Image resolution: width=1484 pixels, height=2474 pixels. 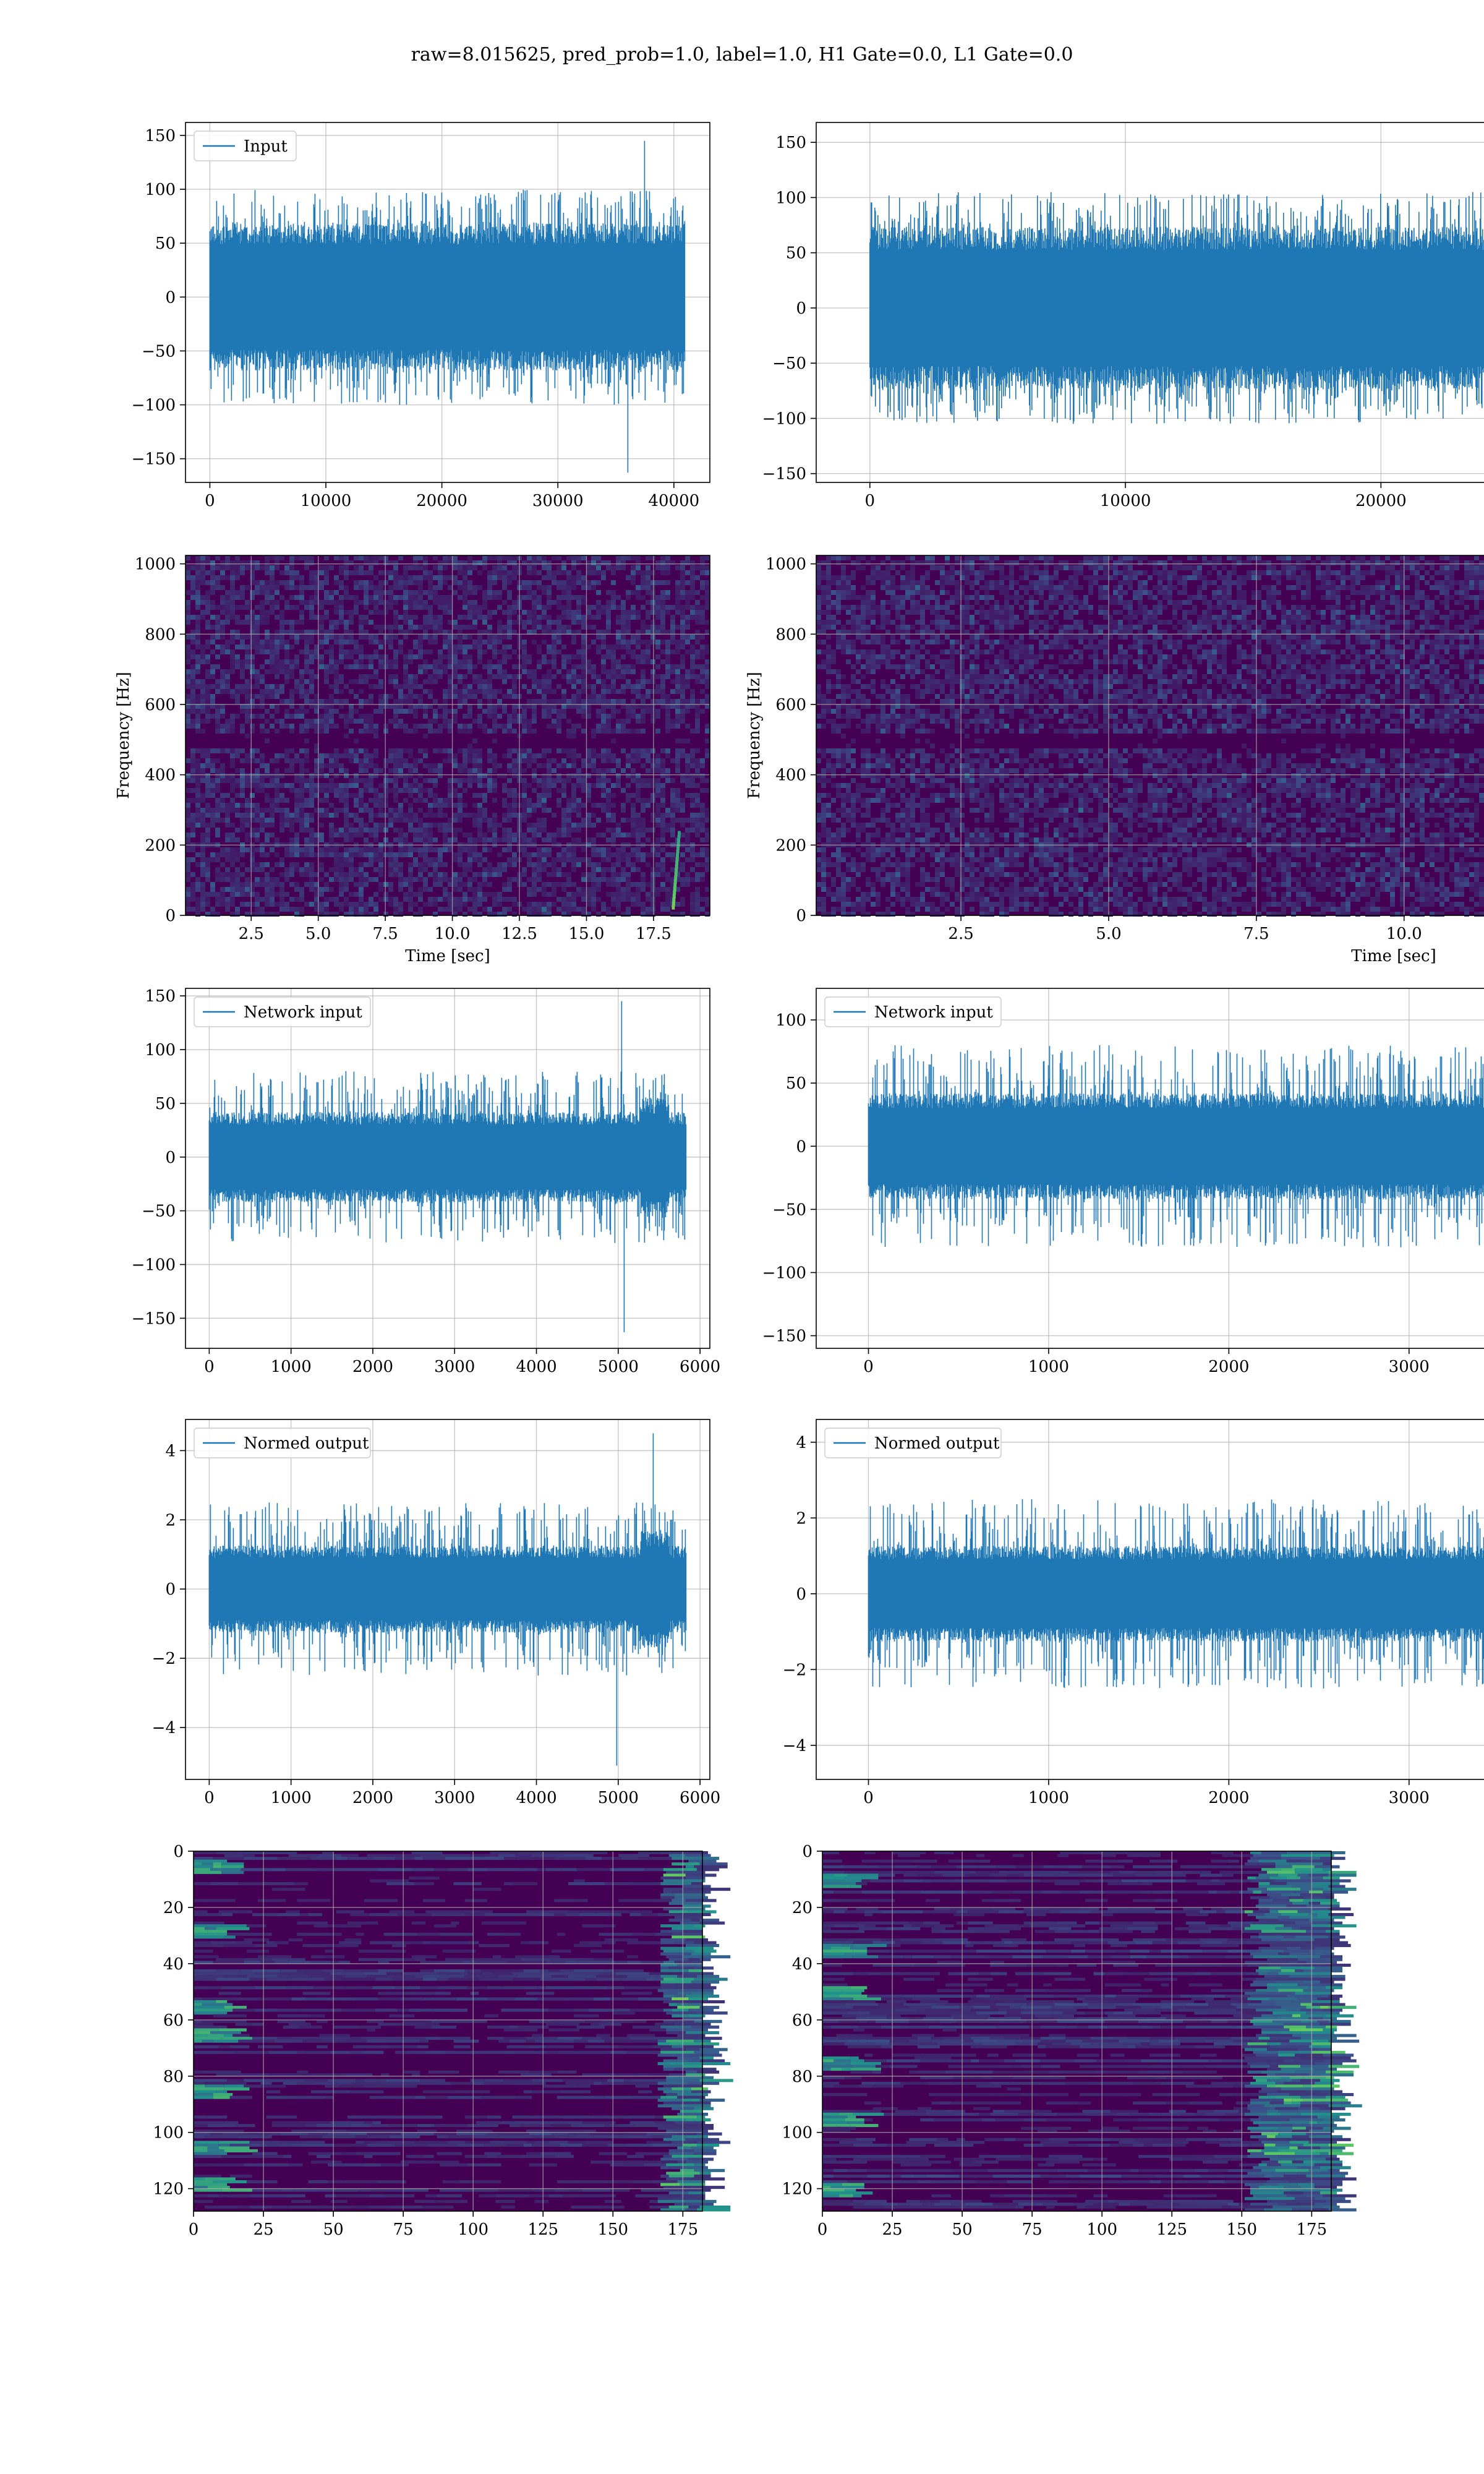 I want to click on y-tick-label: 80, so click(x=173, y=2077).